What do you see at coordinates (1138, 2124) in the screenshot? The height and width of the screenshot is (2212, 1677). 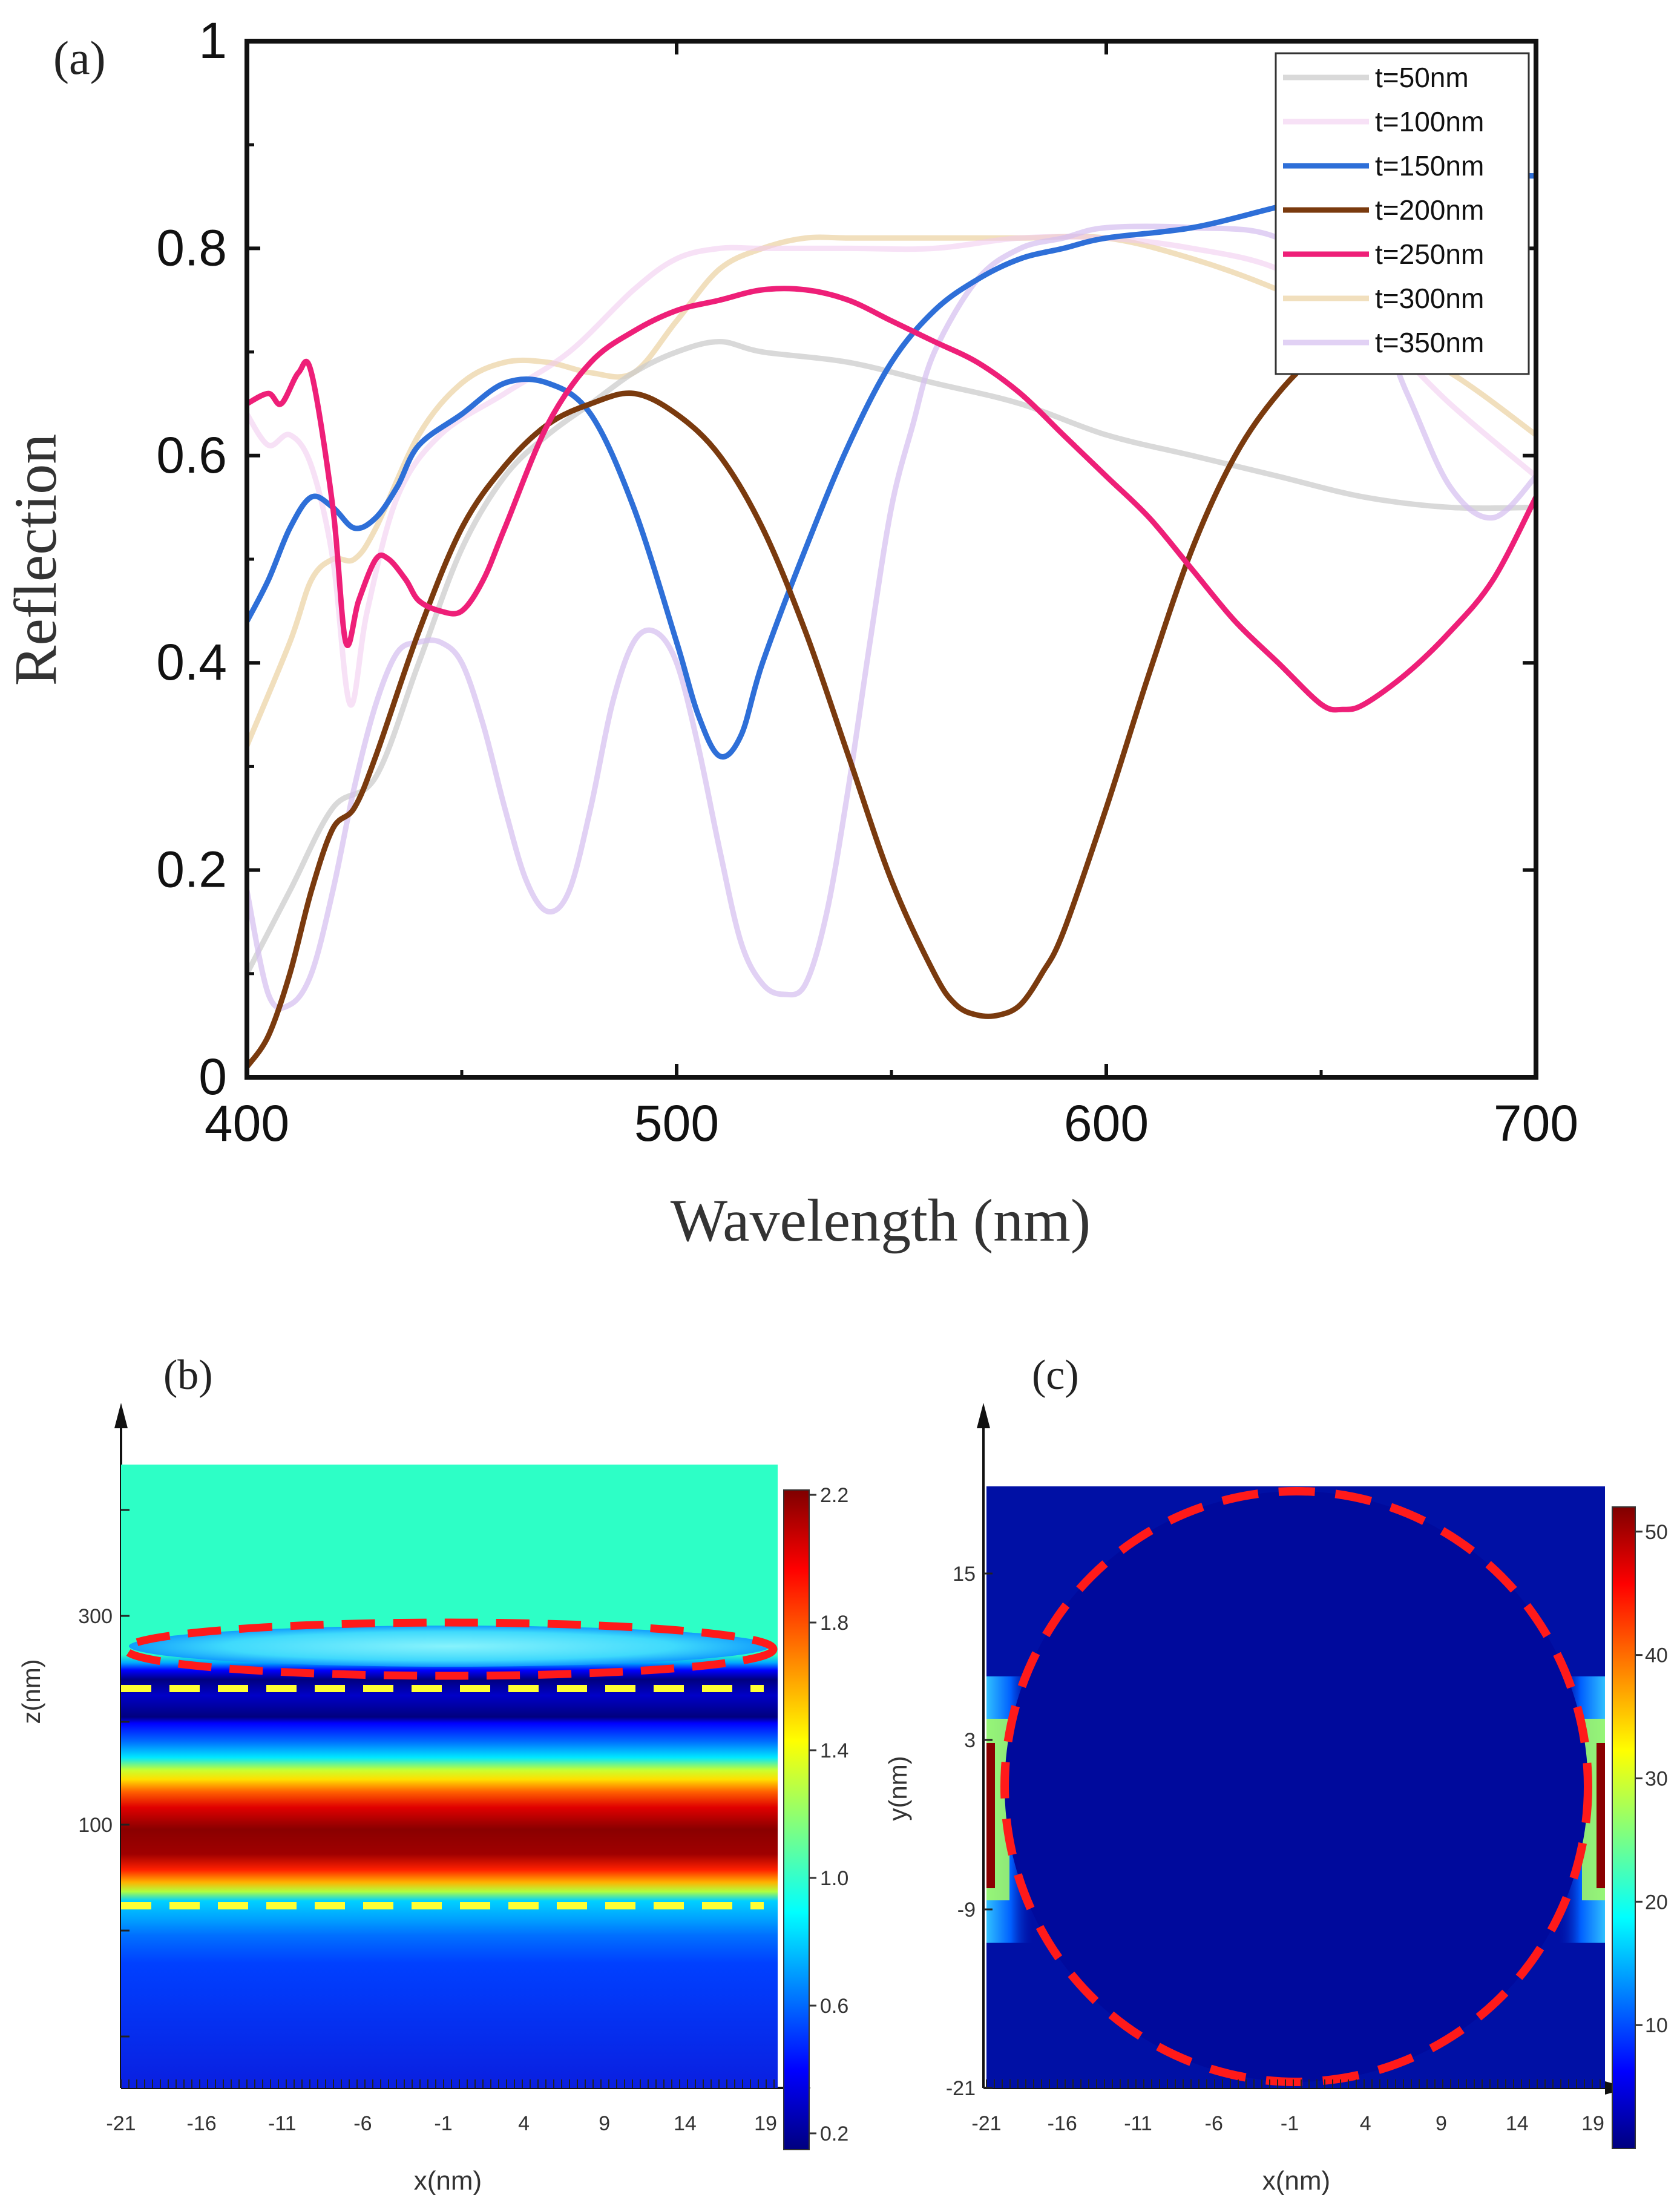 I see `x-tick-label-c: -11` at bounding box center [1138, 2124].